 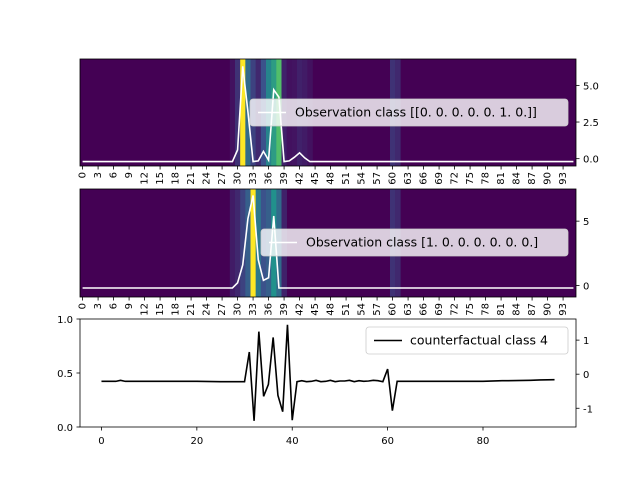 What do you see at coordinates (586, 222) in the screenshot?
I see `y-tick-label: 5` at bounding box center [586, 222].